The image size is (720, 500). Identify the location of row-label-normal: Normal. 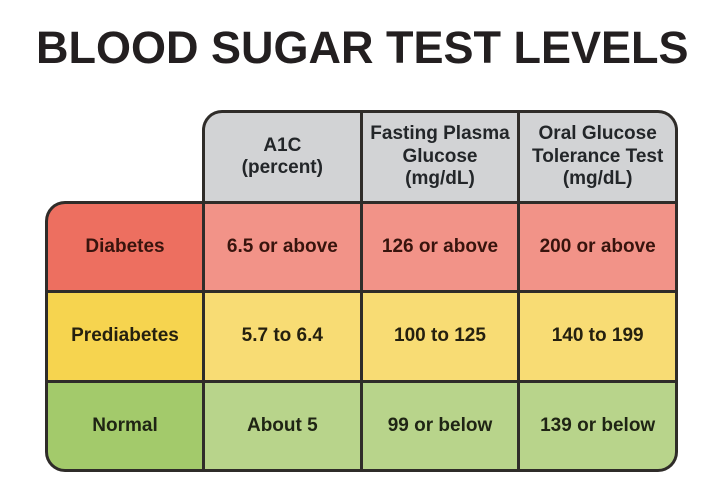
(125, 425).